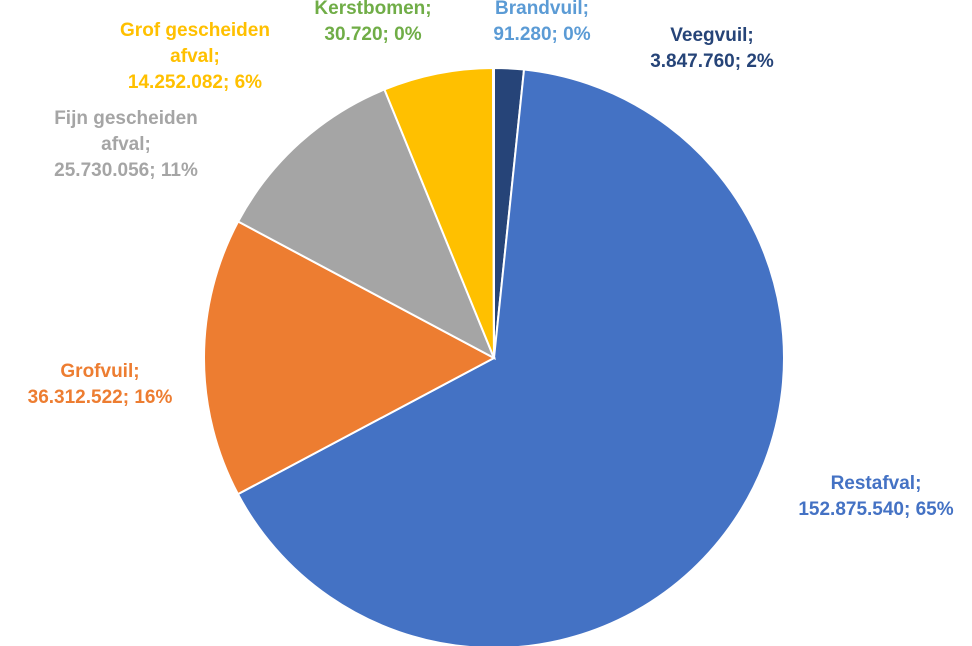 The image size is (972, 646). What do you see at coordinates (493, 212) in the screenshot?
I see `slice-brandvuil` at bounding box center [493, 212].